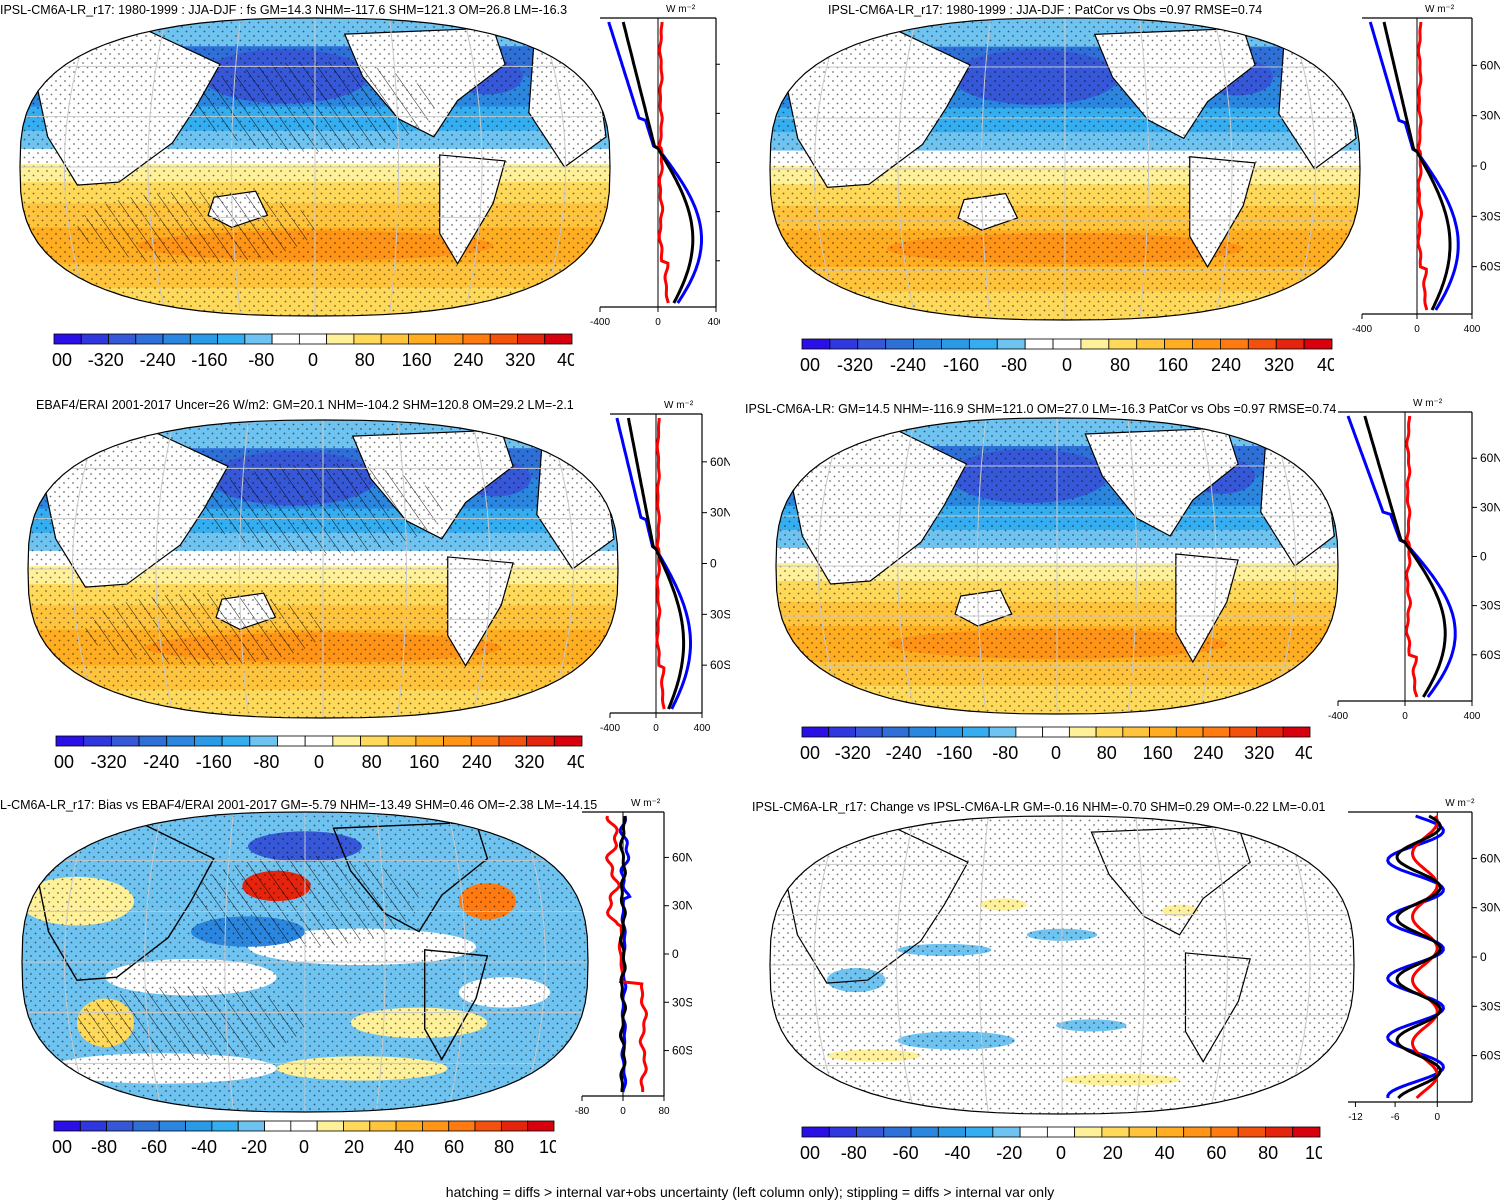 This screenshot has width=1500, height=1203. What do you see at coordinates (454, 1147) in the screenshot?
I see `colorbar-label: 60` at bounding box center [454, 1147].